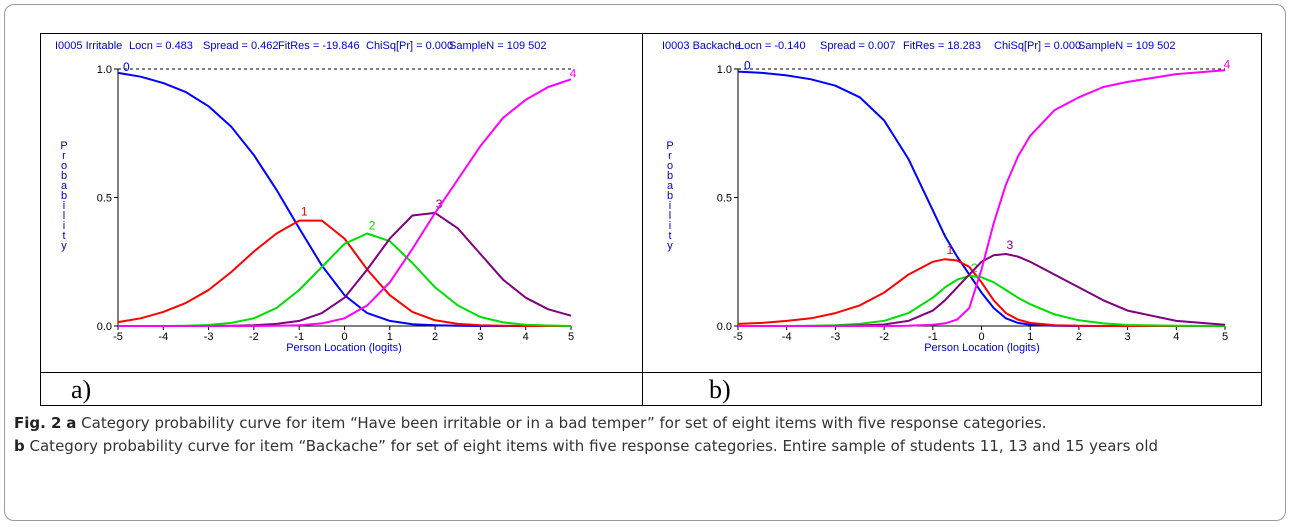 This screenshot has width=1292, height=527. What do you see at coordinates (642, 219) in the screenshot?
I see `table-divider-vertical` at bounding box center [642, 219].